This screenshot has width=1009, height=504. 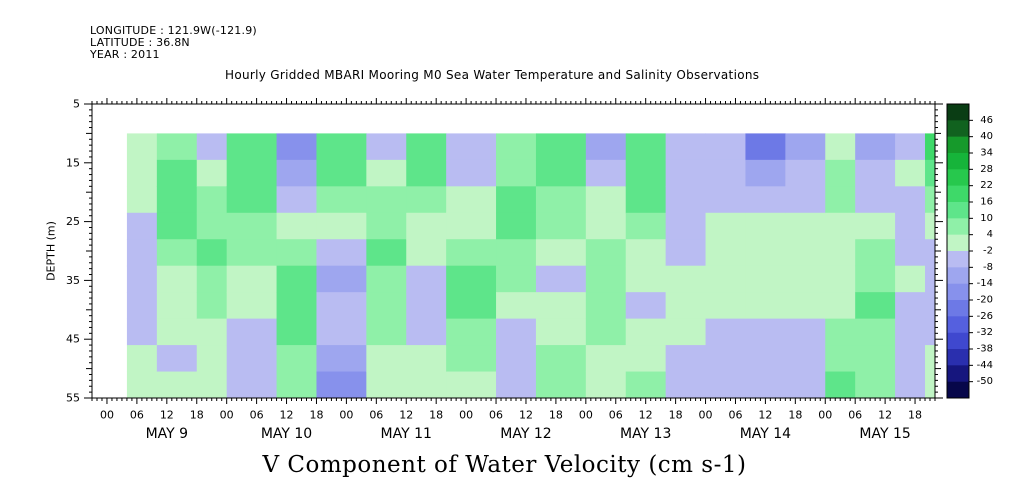 What do you see at coordinates (986, 169) in the screenshot?
I see `colorbar-label: 28` at bounding box center [986, 169].